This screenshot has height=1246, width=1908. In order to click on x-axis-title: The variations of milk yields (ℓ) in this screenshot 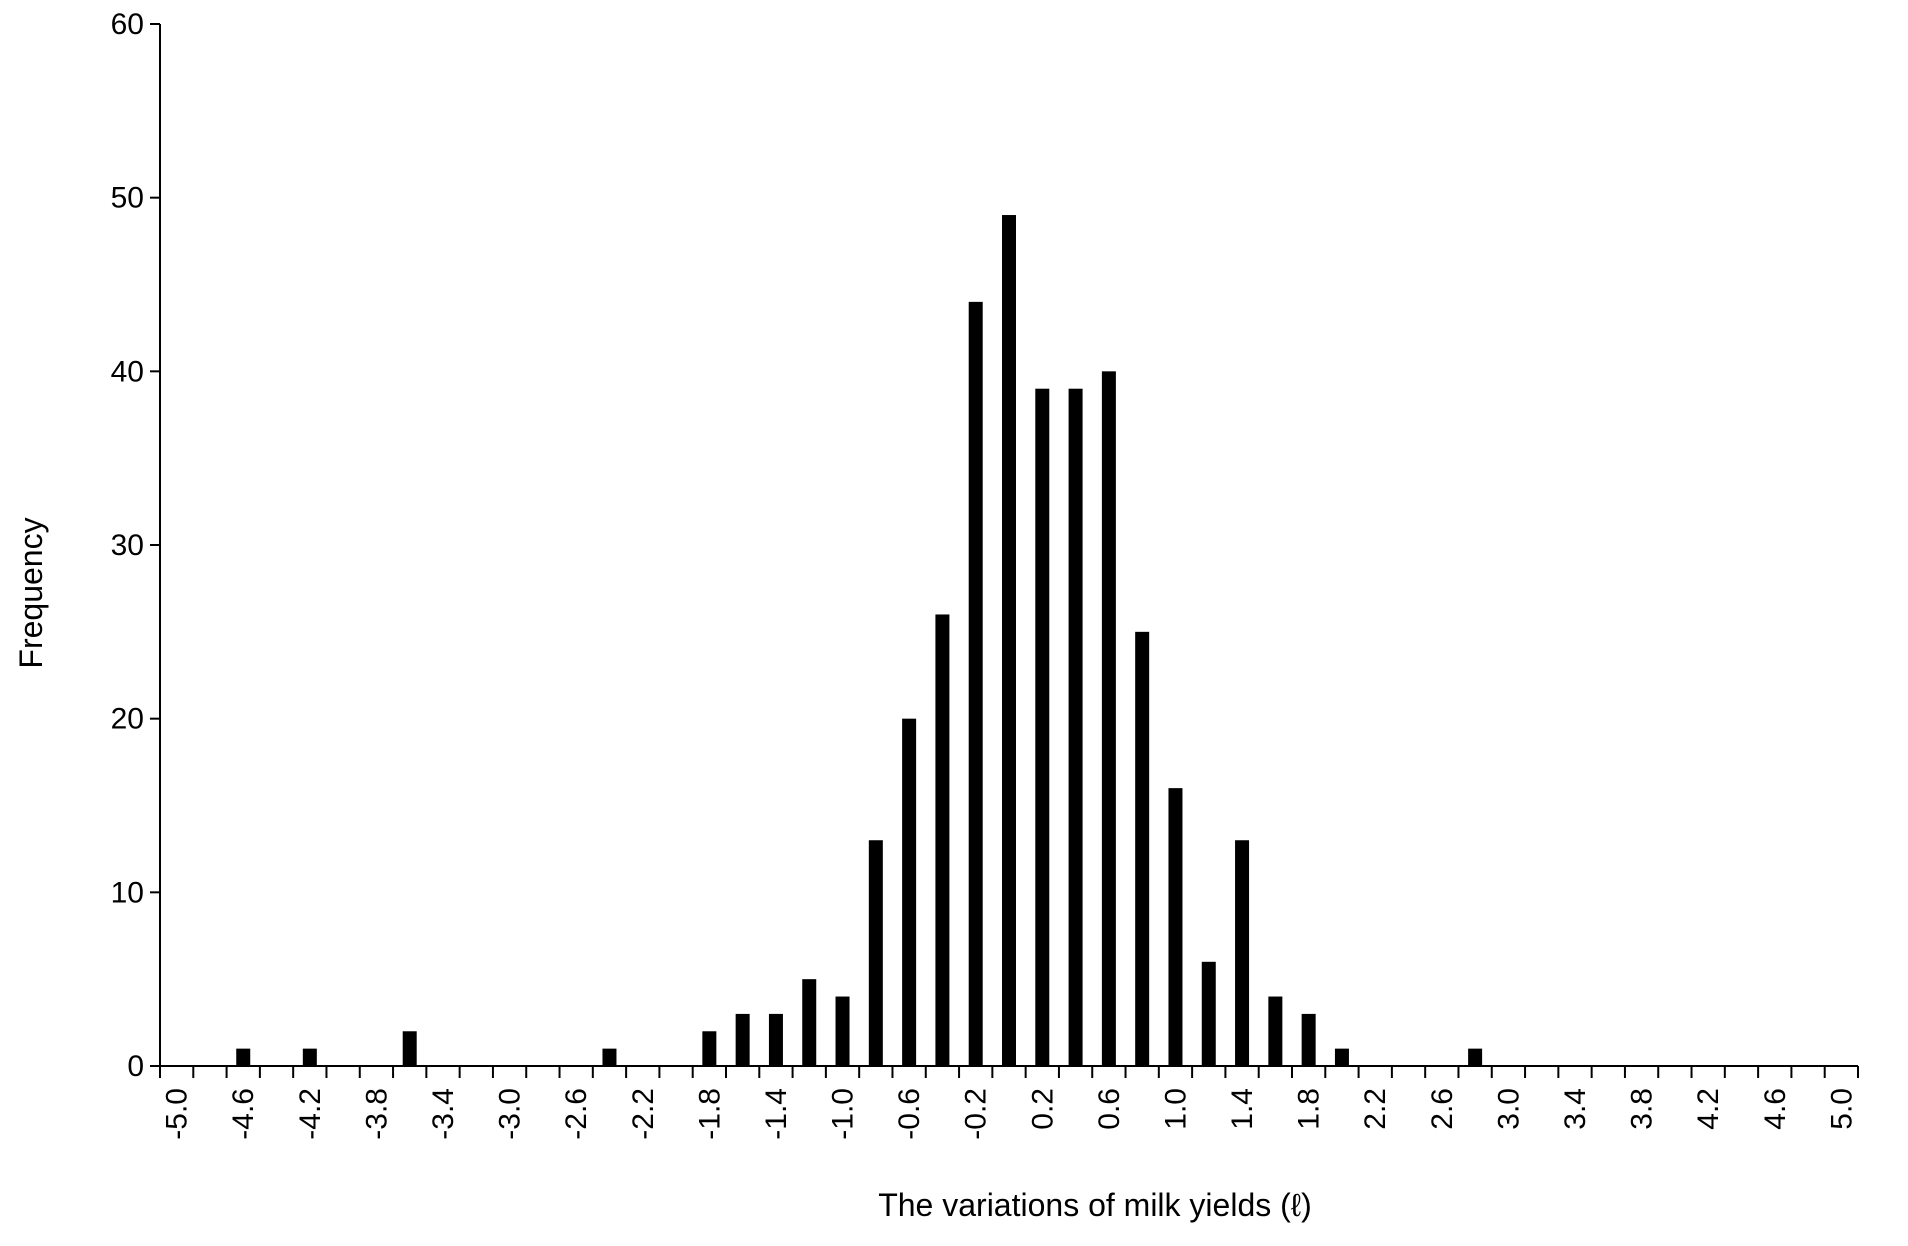, I will do `click(1095, 1205)`.